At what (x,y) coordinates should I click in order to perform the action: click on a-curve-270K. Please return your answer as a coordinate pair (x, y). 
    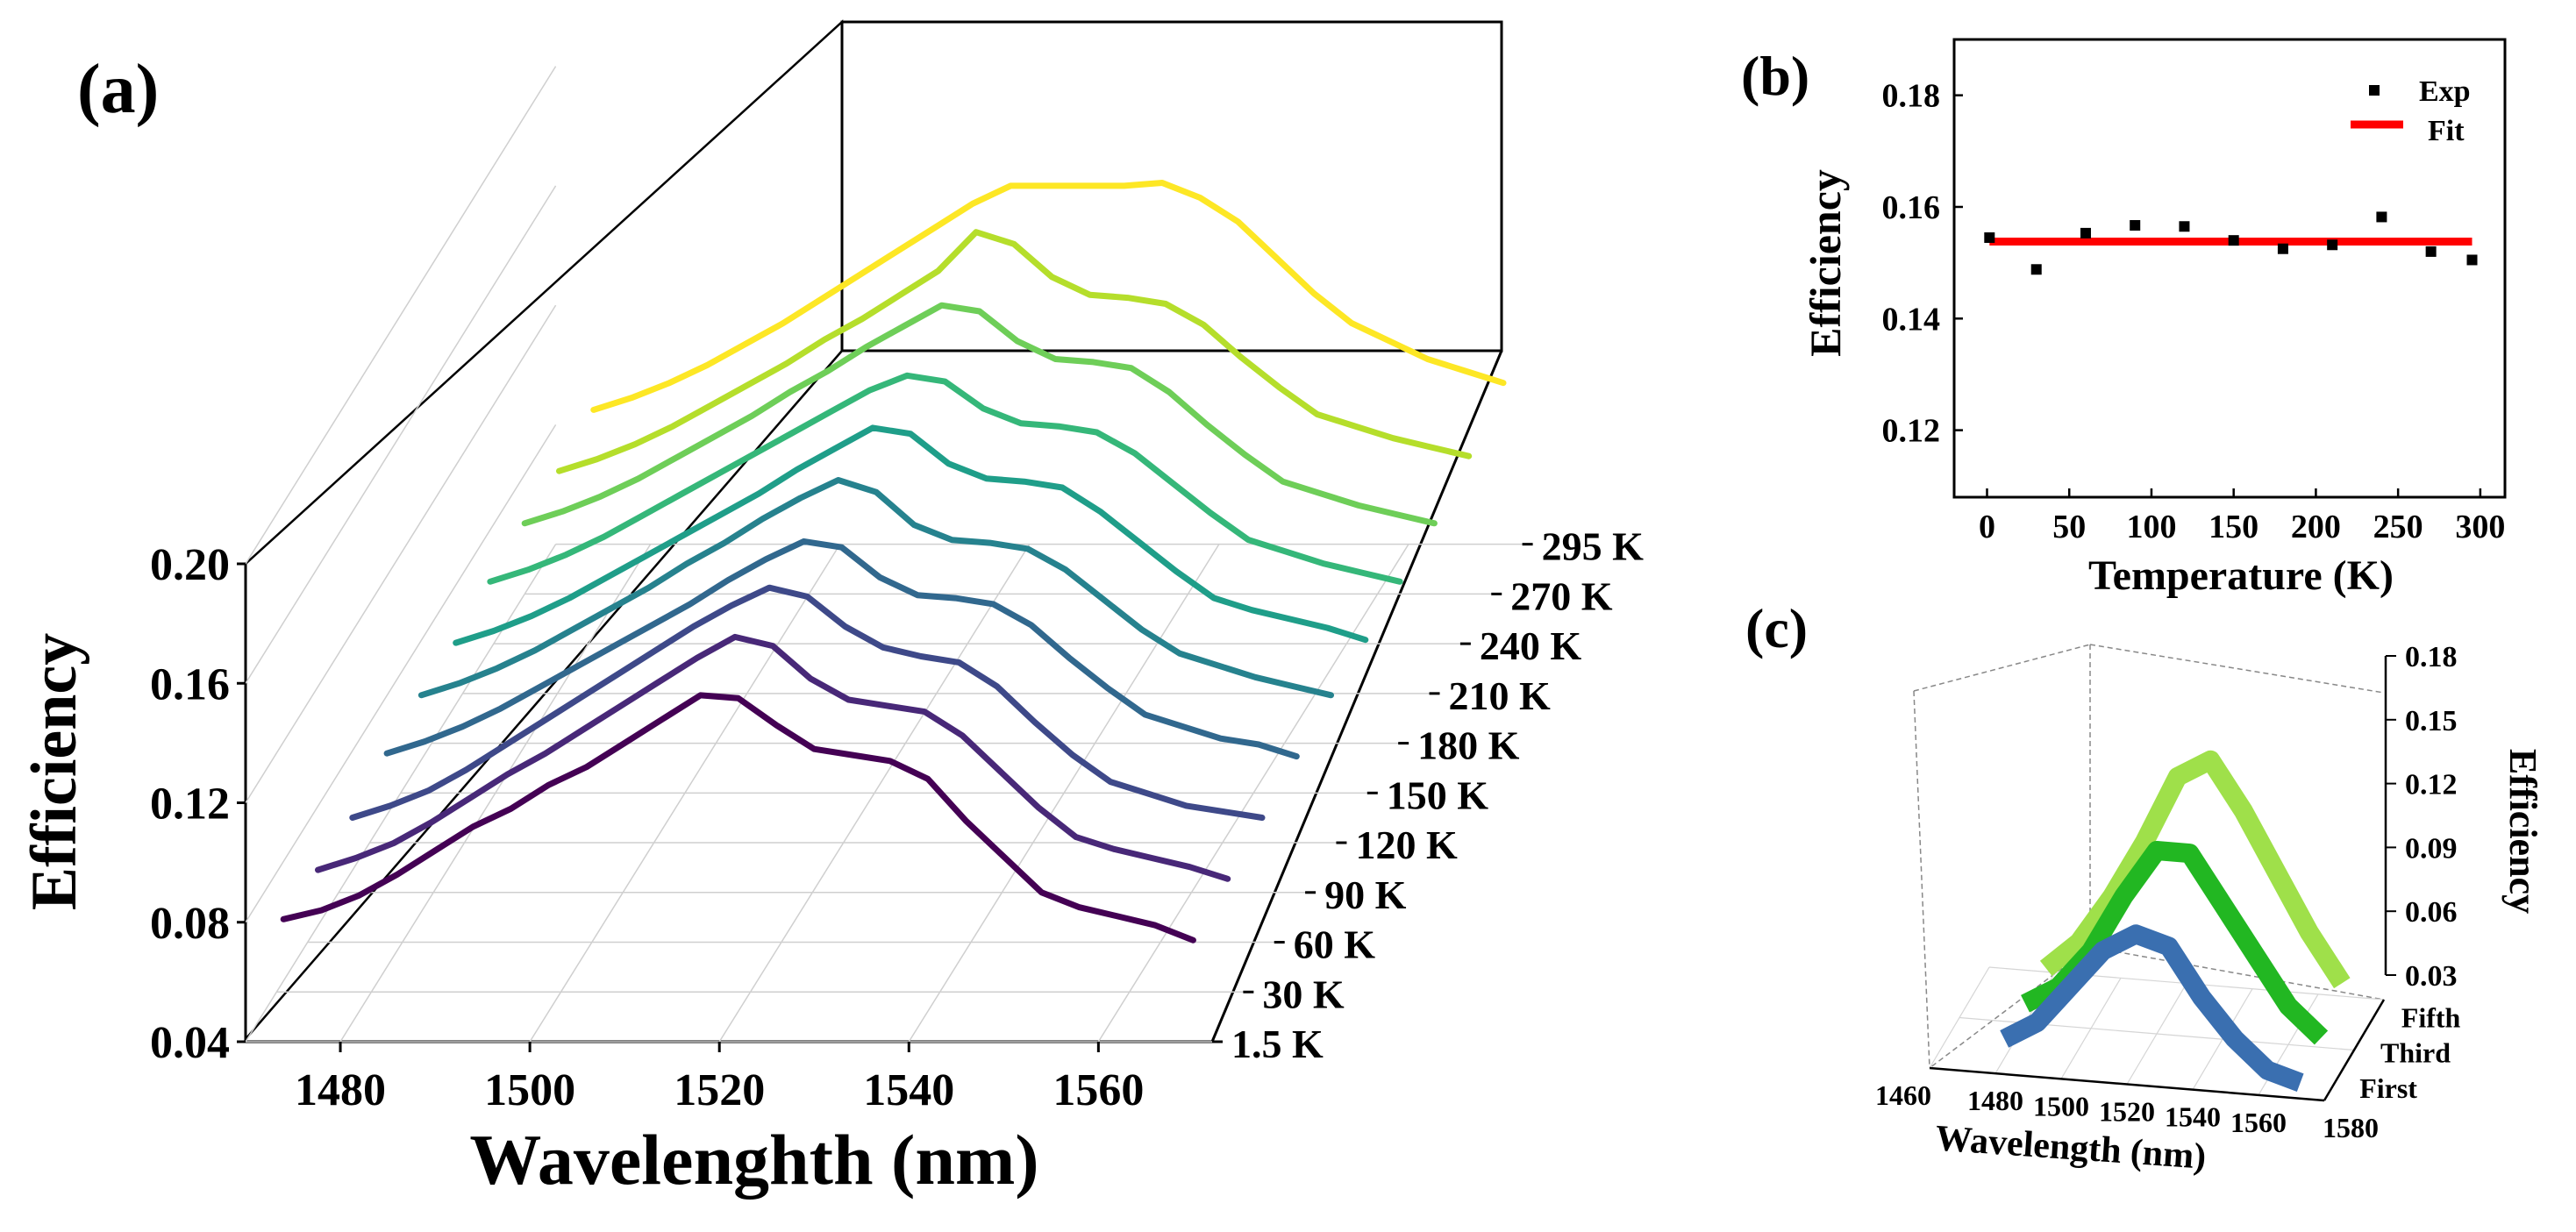
    Looking at the image, I should click on (1015, 352).